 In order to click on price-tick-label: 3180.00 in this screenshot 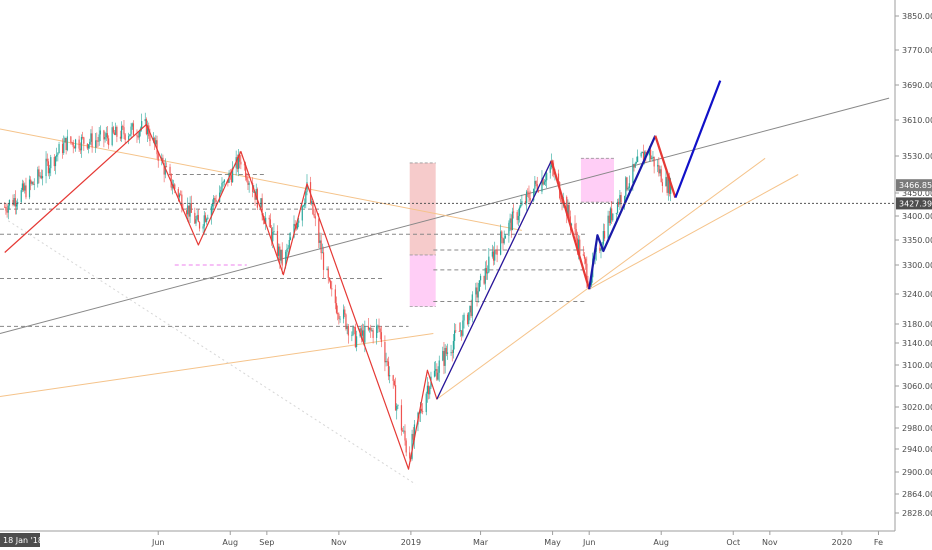, I will do `click(917, 324)`.